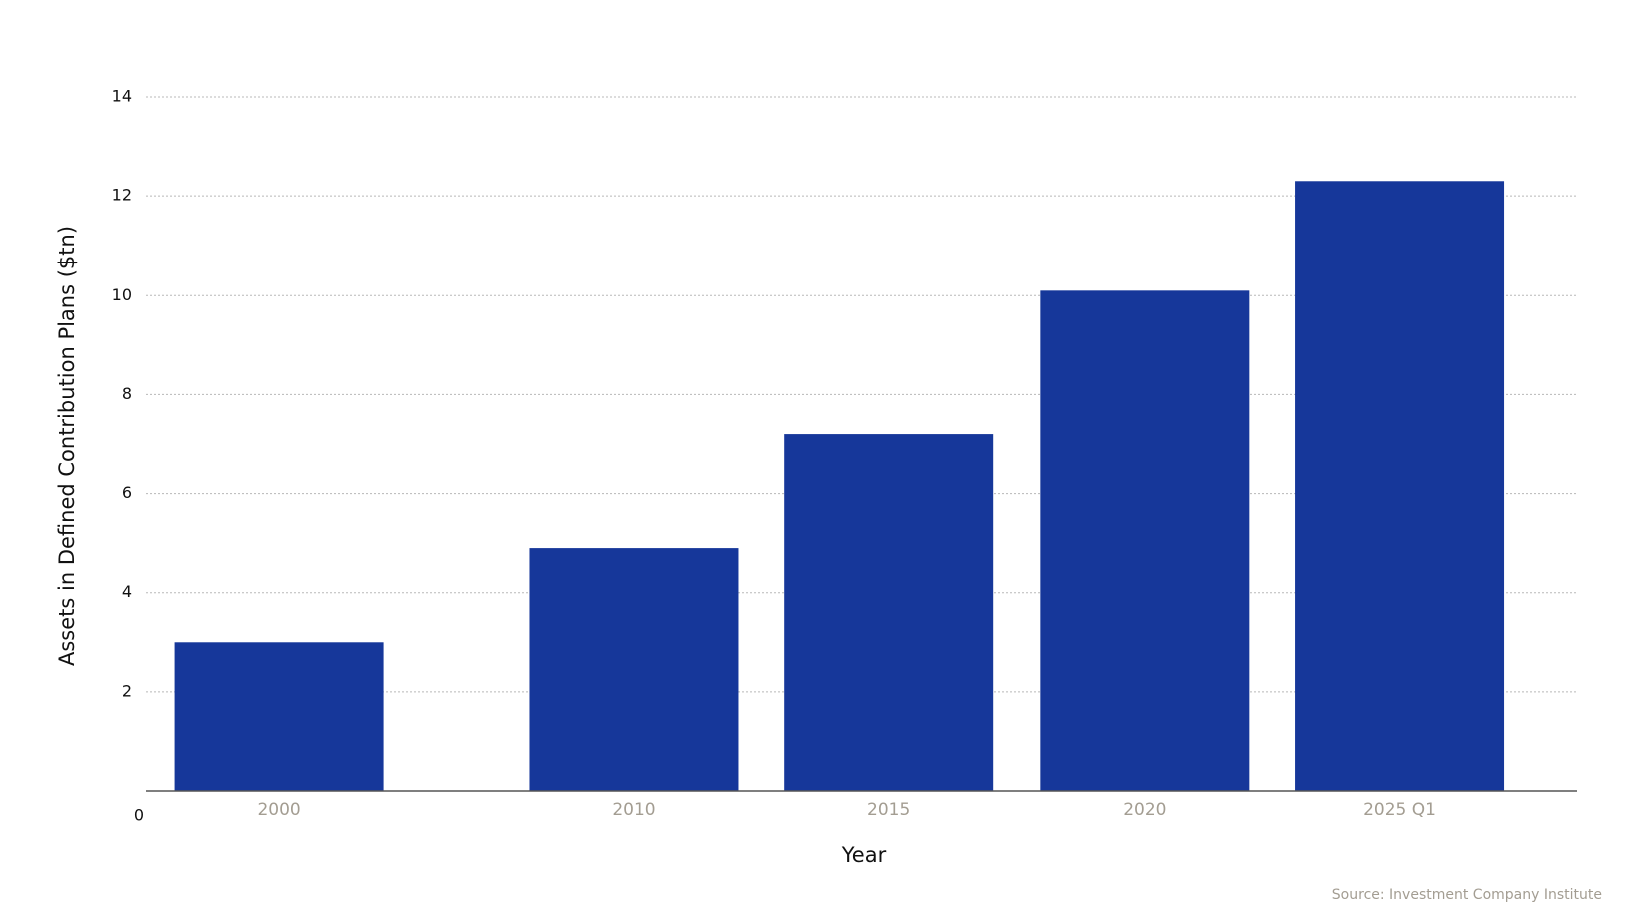 This screenshot has height=918, width=1632. Describe the element at coordinates (127, 591) in the screenshot. I see `y-tick-label: 4` at that location.